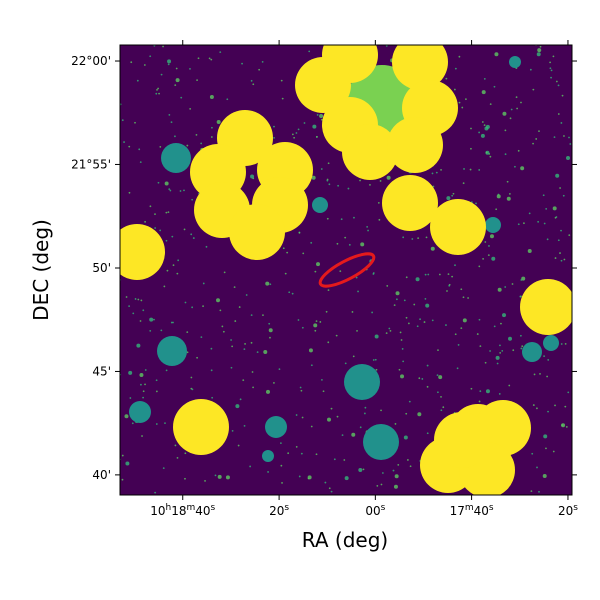  I want to click on x-tick-label: 10h18m40s, so click(182, 510).